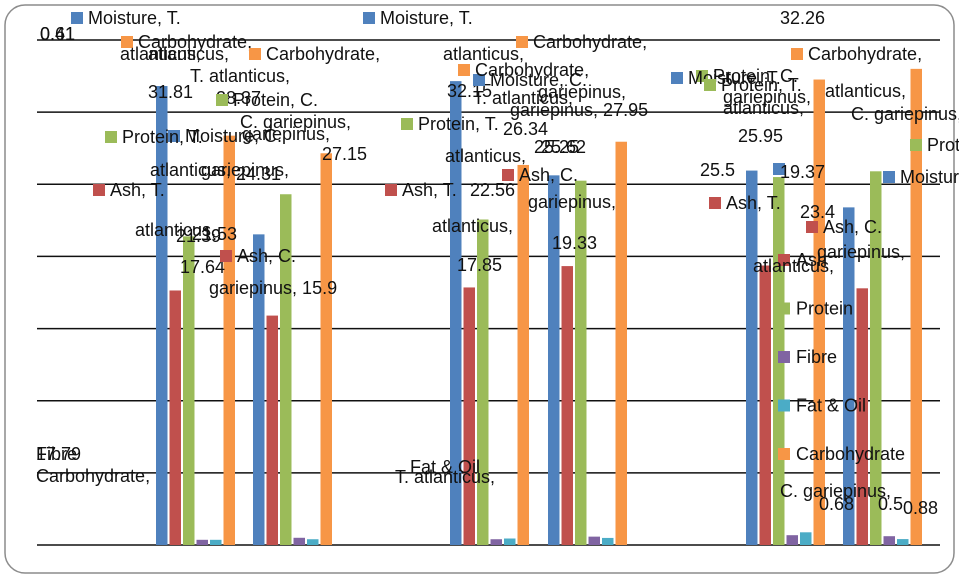  I want to click on data-label: 19.33, so click(574, 243).